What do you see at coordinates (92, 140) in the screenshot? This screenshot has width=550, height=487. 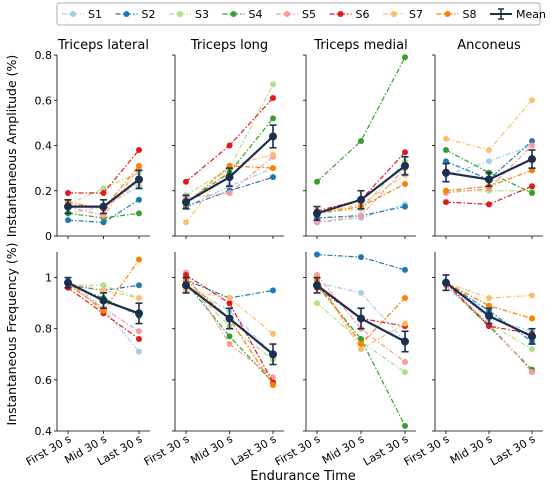 I see `panel-amplitude-triceps-lateral: Triceps lateral 0 0.2 0.4 0.6 0.8` at bounding box center [92, 140].